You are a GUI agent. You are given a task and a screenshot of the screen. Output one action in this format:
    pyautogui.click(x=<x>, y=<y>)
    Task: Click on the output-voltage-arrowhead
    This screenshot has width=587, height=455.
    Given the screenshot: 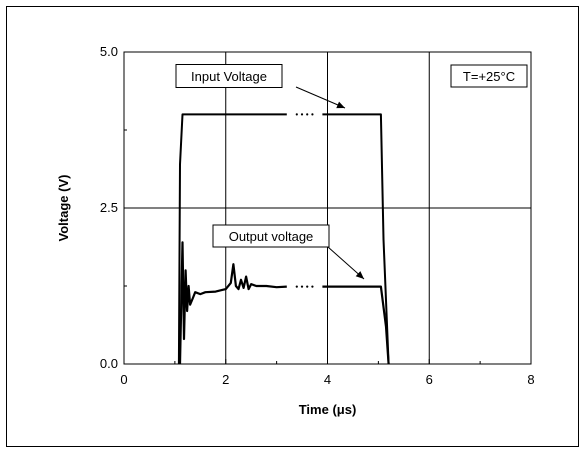 What is the action you would take?
    pyautogui.click(x=359, y=275)
    